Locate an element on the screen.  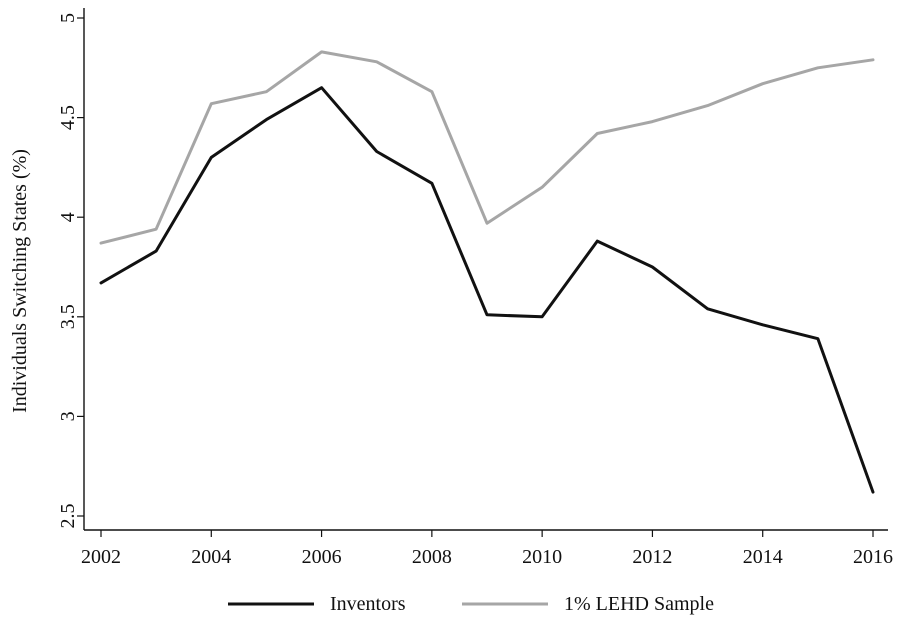
x-tick-label: 2014 is located at coordinates (763, 557).